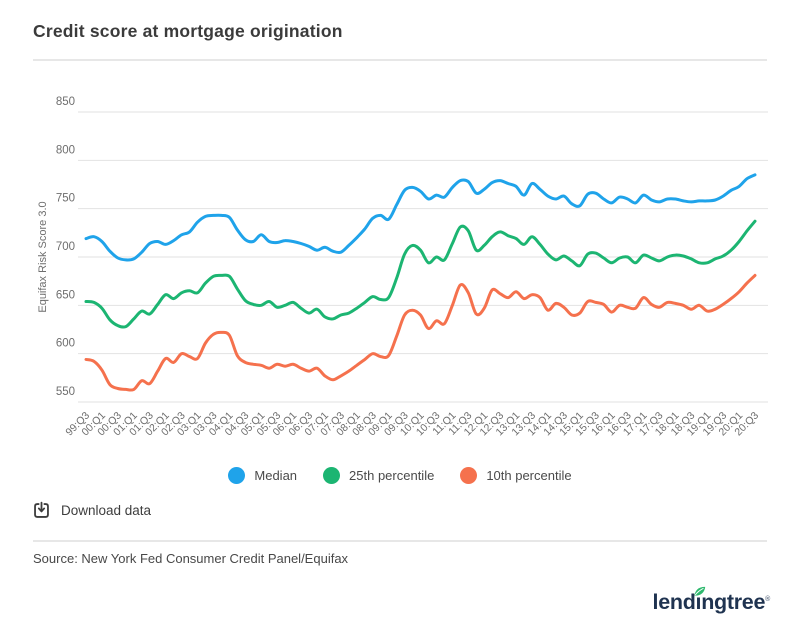 The image size is (800, 640). Describe the element at coordinates (420, 217) in the screenshot. I see `series-line-median` at that location.